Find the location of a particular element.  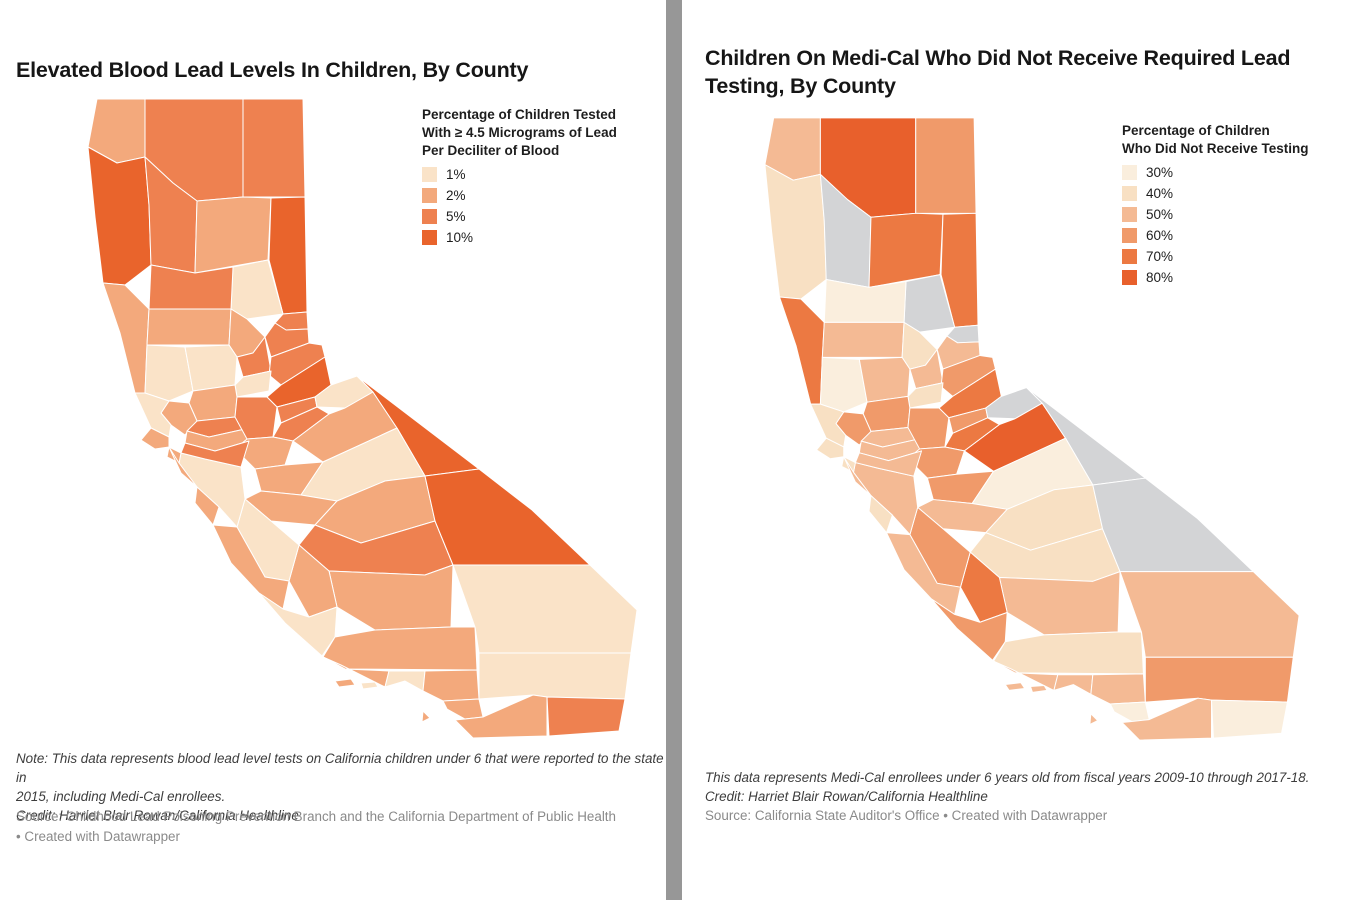

legend-item: 70% is located at coordinates (1232, 256).